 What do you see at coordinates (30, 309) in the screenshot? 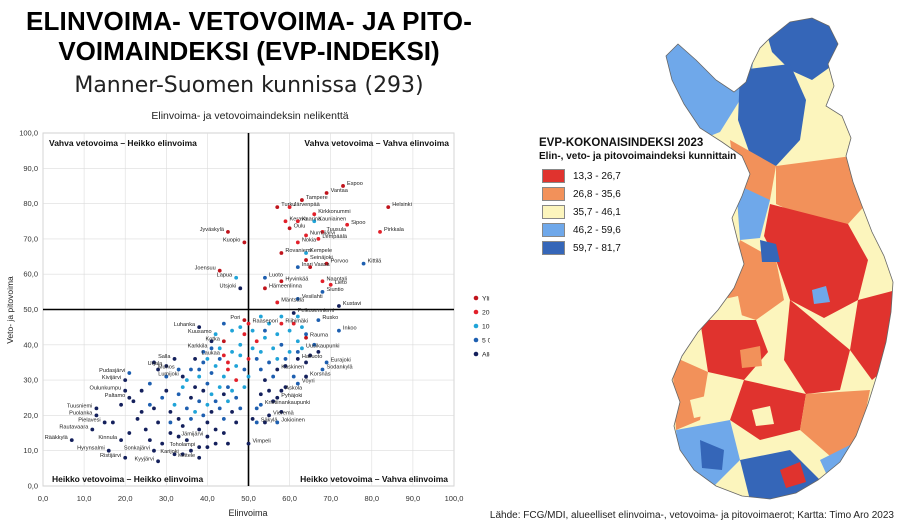
I see `y-tick-label: 50,0` at bounding box center [30, 309].